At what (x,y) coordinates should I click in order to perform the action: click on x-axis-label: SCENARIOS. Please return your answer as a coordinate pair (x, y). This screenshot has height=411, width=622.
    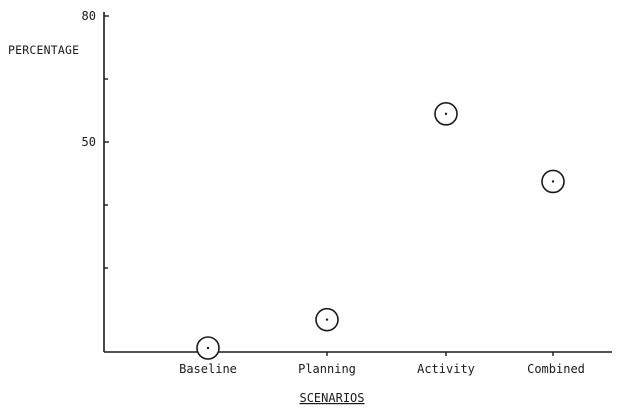
    Looking at the image, I should click on (331, 398).